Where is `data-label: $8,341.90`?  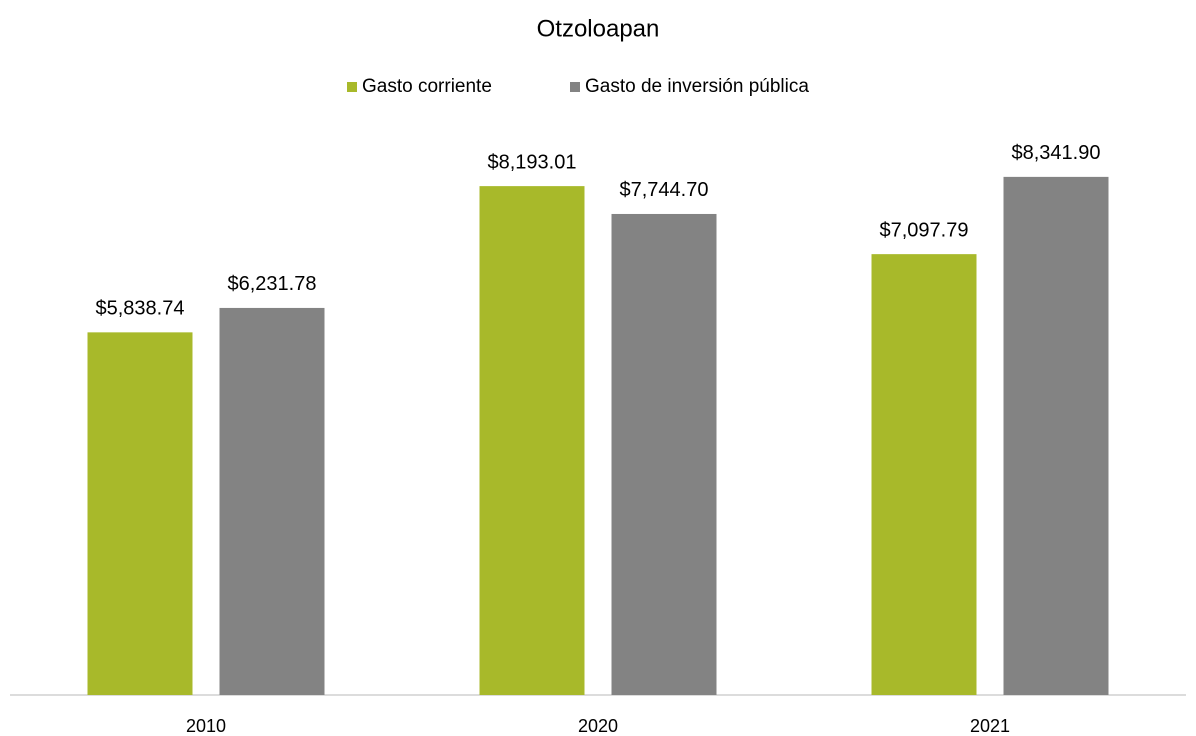 data-label: $8,341.90 is located at coordinates (1056, 153).